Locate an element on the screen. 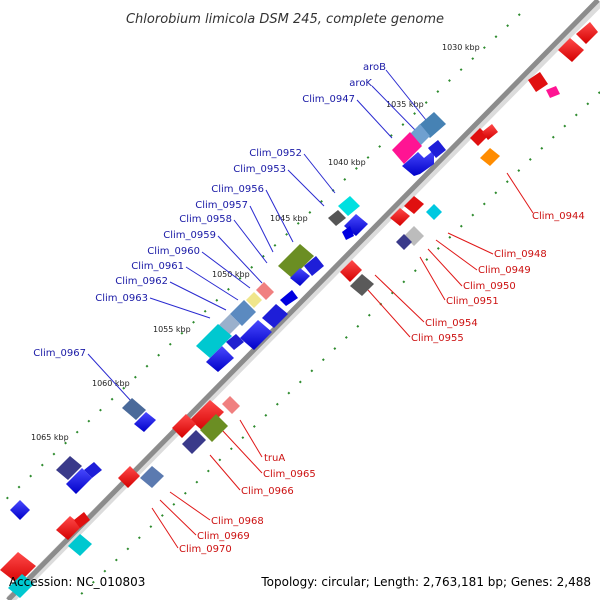 The image size is (600, 600). leader-clim0970 is located at coordinates (165, 528).